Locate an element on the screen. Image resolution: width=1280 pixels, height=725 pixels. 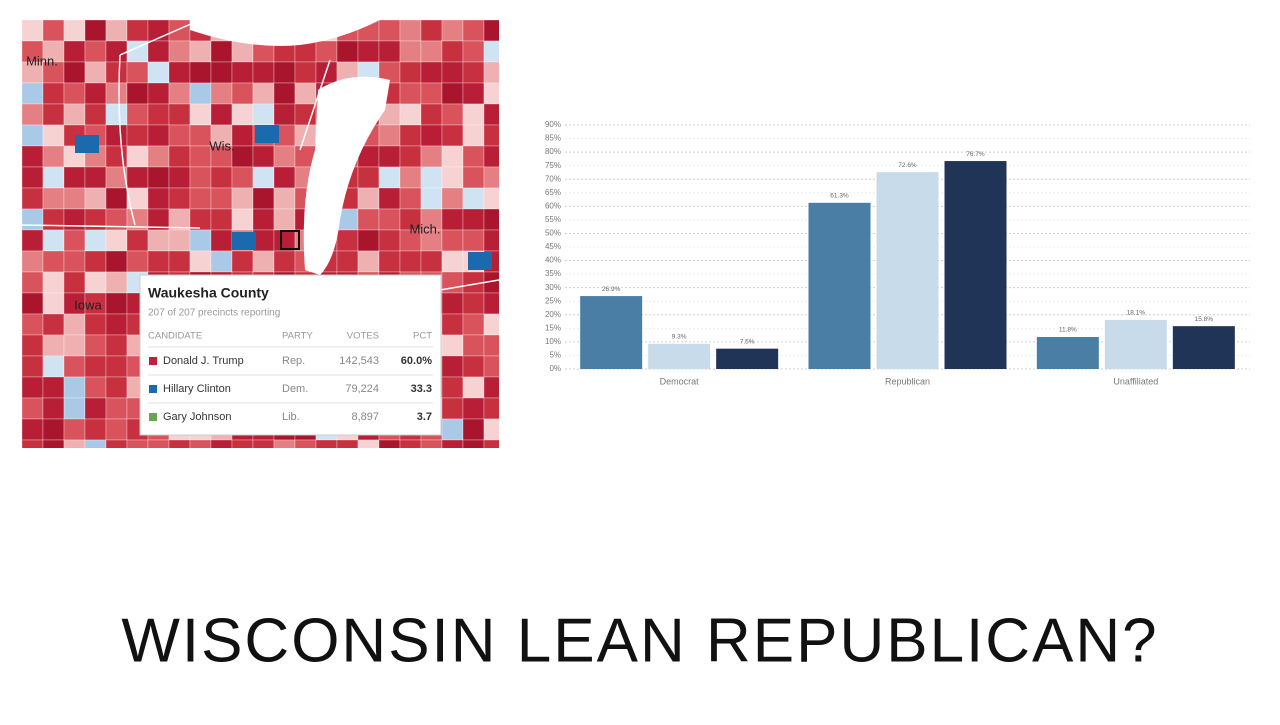
y-tick-label: 75% is located at coordinates (553, 165).